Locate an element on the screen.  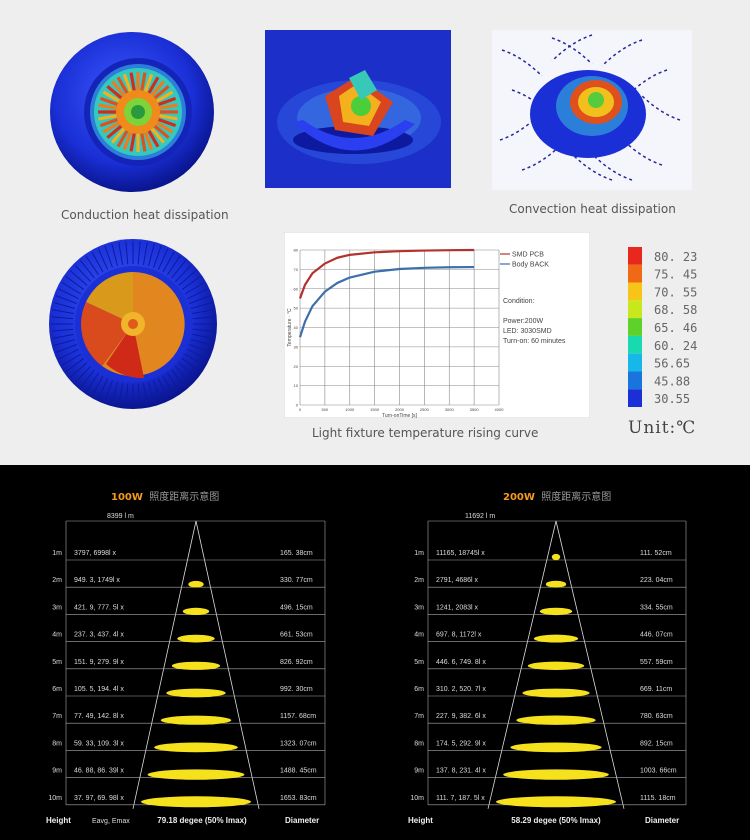
condition-note: Turn-on: 60 minutes is located at coordinates (534, 341).